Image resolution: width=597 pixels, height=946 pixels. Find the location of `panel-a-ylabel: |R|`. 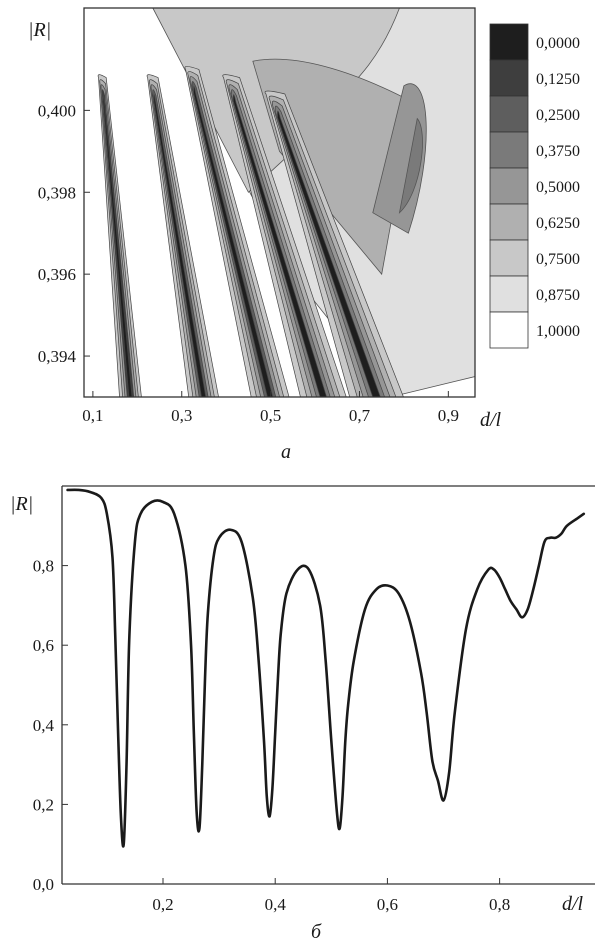

panel-a-ylabel: |R| is located at coordinates (39, 30).